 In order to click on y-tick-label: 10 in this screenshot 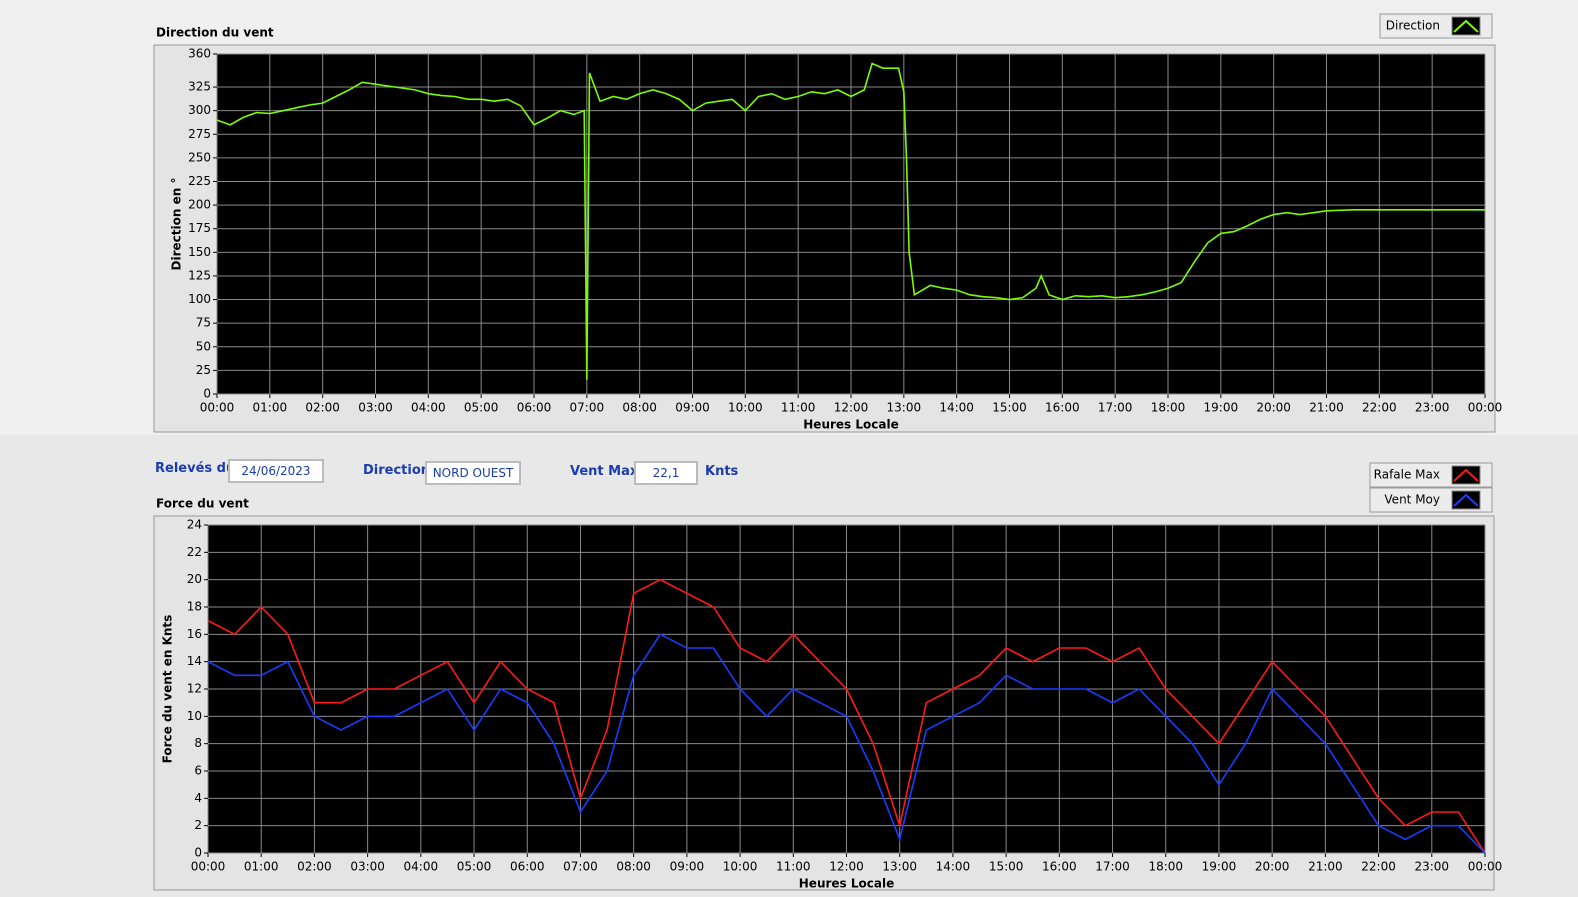, I will do `click(194, 716)`.